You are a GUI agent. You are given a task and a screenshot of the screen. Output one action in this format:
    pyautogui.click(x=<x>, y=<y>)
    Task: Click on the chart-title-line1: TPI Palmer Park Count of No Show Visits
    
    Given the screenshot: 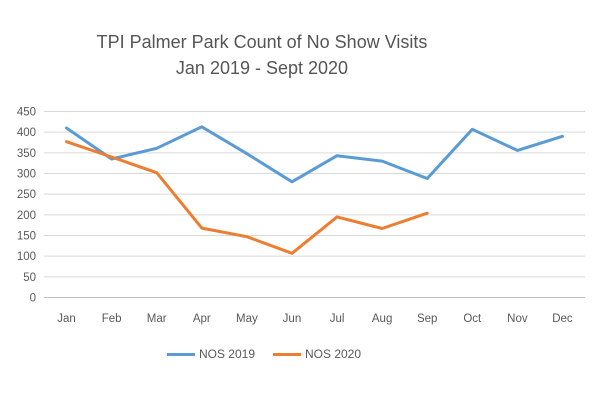 What is the action you would take?
    pyautogui.click(x=262, y=42)
    